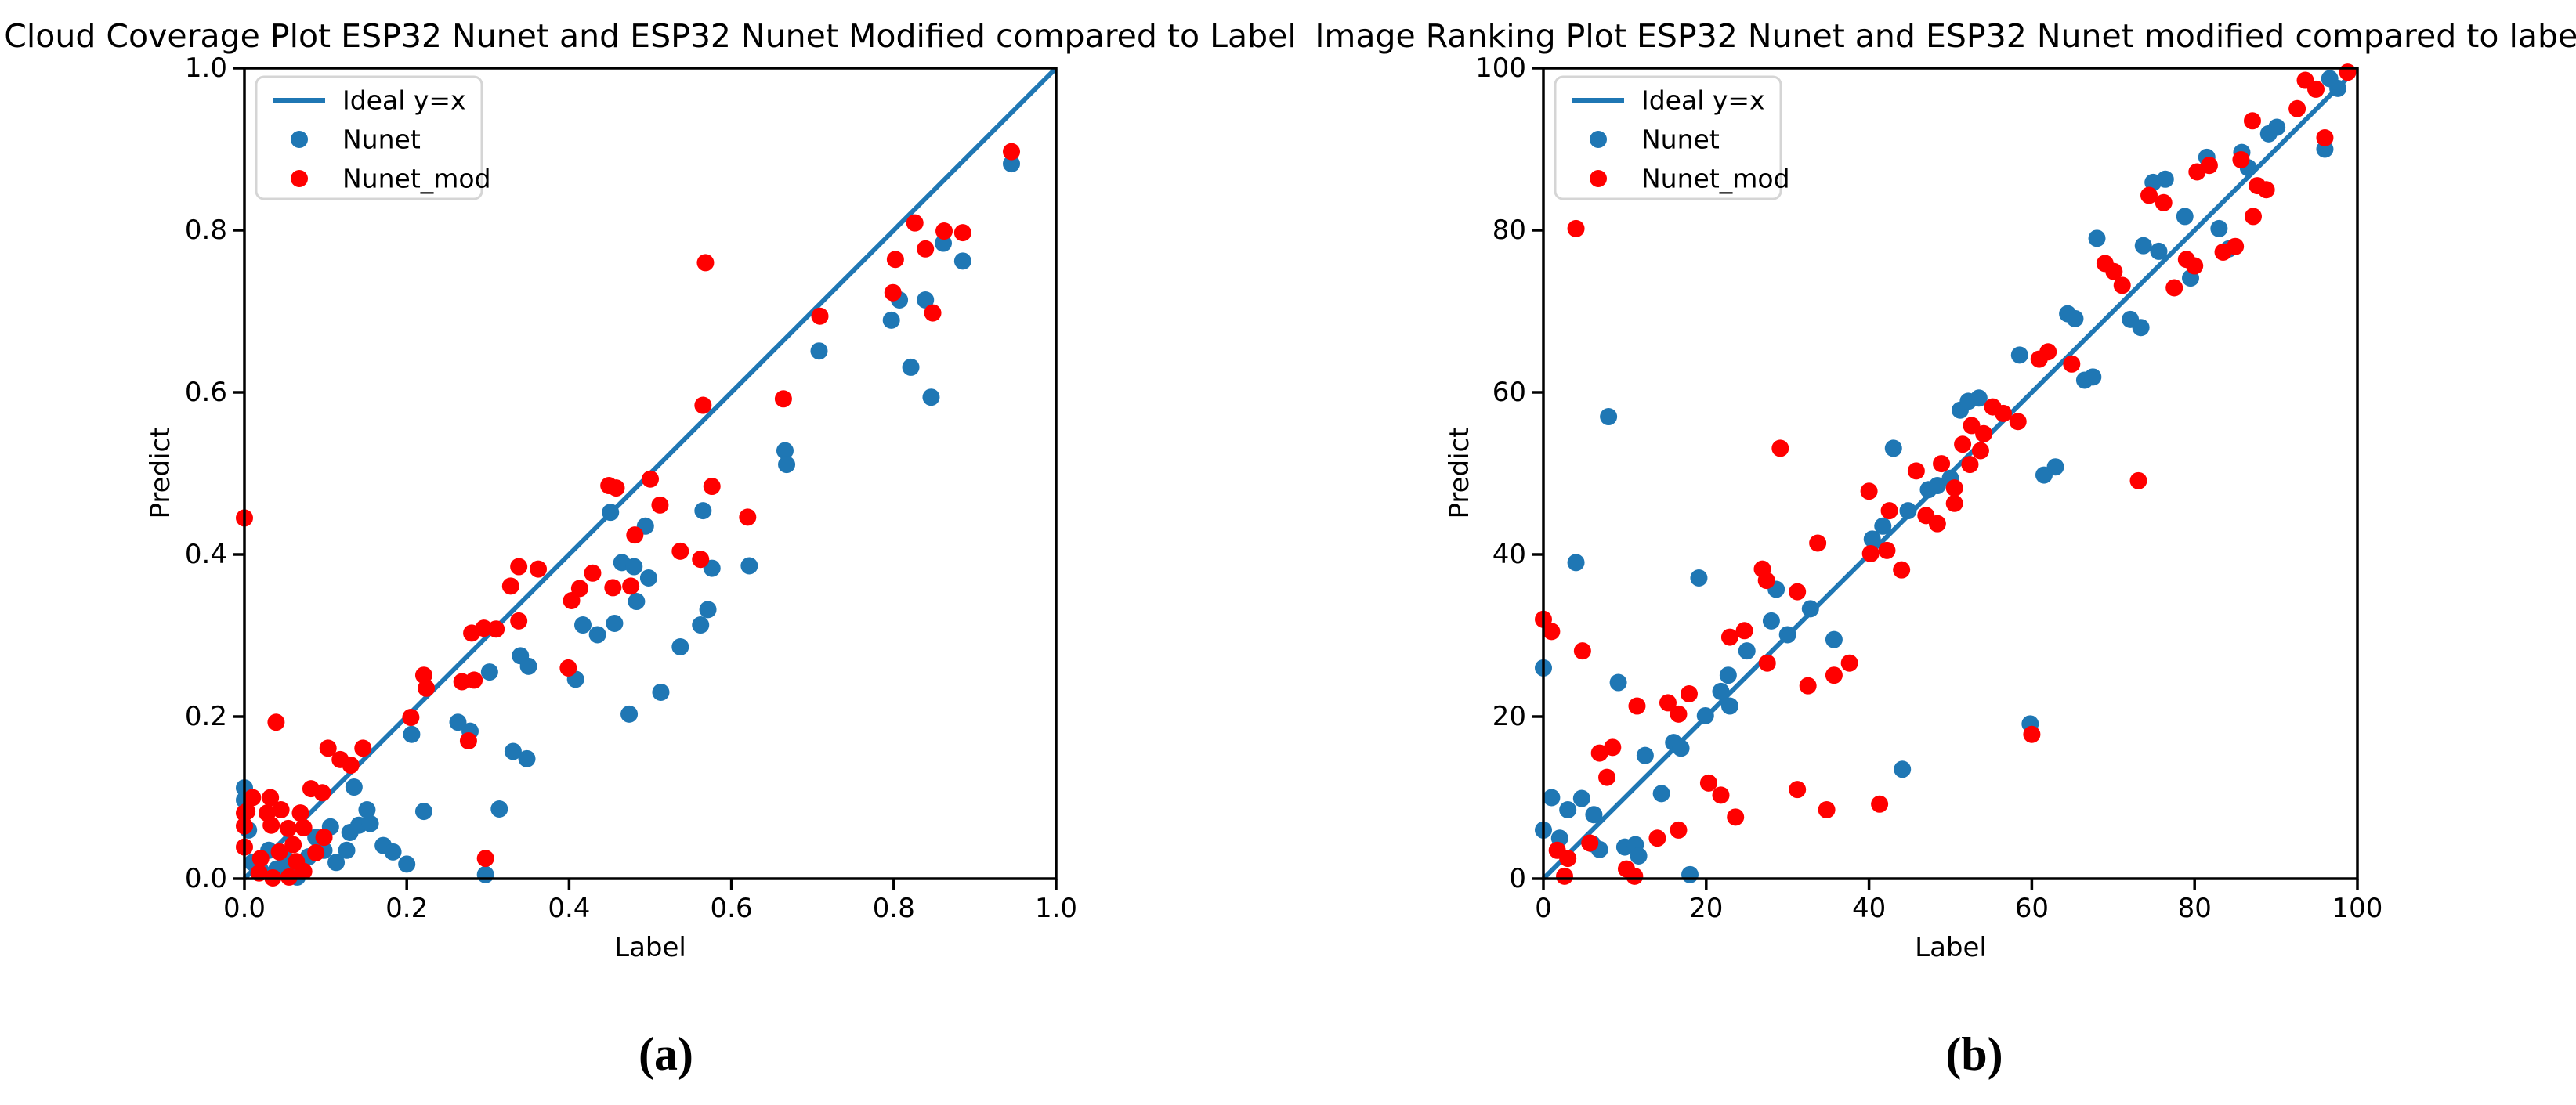 The width and height of the screenshot is (2576, 1105). I want to click on legend-label: Nunet, so click(1681, 140).